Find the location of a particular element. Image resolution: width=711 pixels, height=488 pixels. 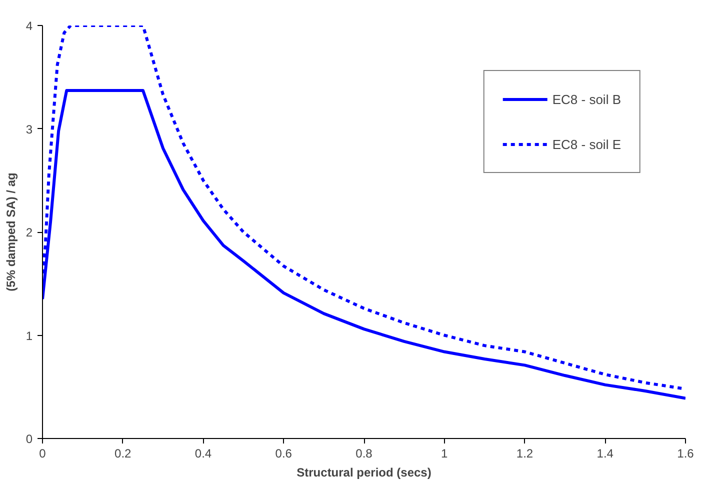

legend-label: EC8 - soil E is located at coordinates (586, 144).